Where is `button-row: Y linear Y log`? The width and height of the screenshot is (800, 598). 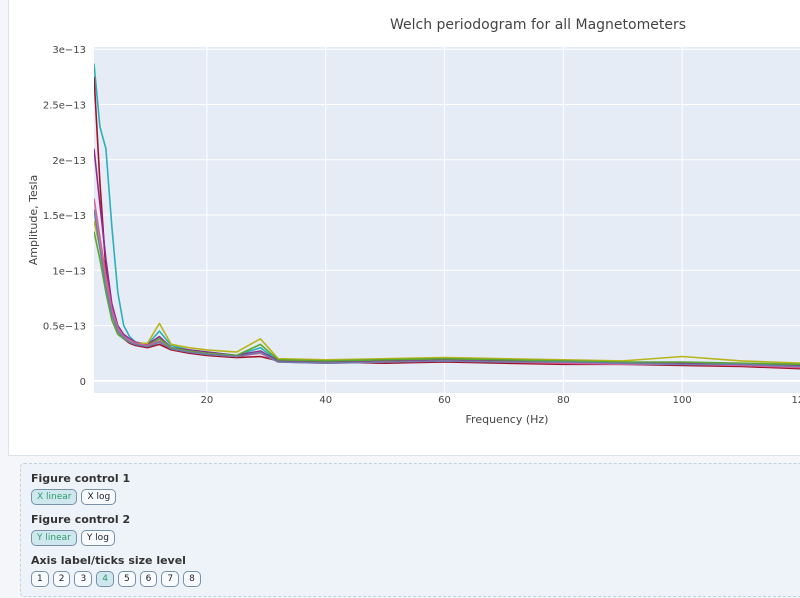
button-row: Y linear Y log is located at coordinates (415, 538).